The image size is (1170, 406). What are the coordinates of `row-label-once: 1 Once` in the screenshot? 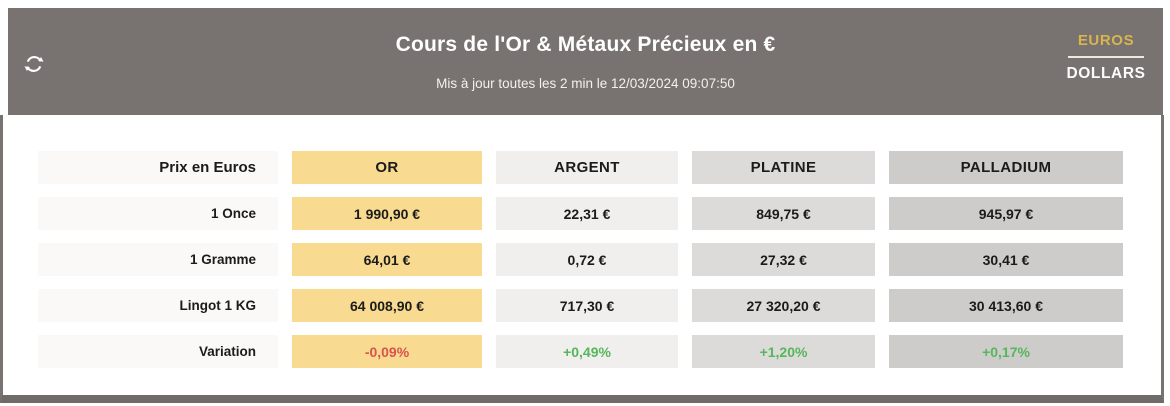 It's located at (158, 213).